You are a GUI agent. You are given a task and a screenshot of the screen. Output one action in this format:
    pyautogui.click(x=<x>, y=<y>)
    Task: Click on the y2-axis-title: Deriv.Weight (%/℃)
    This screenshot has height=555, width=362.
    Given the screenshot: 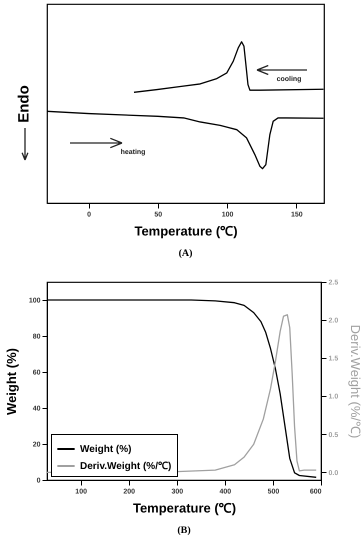 What is the action you would take?
    pyautogui.click(x=355, y=381)
    